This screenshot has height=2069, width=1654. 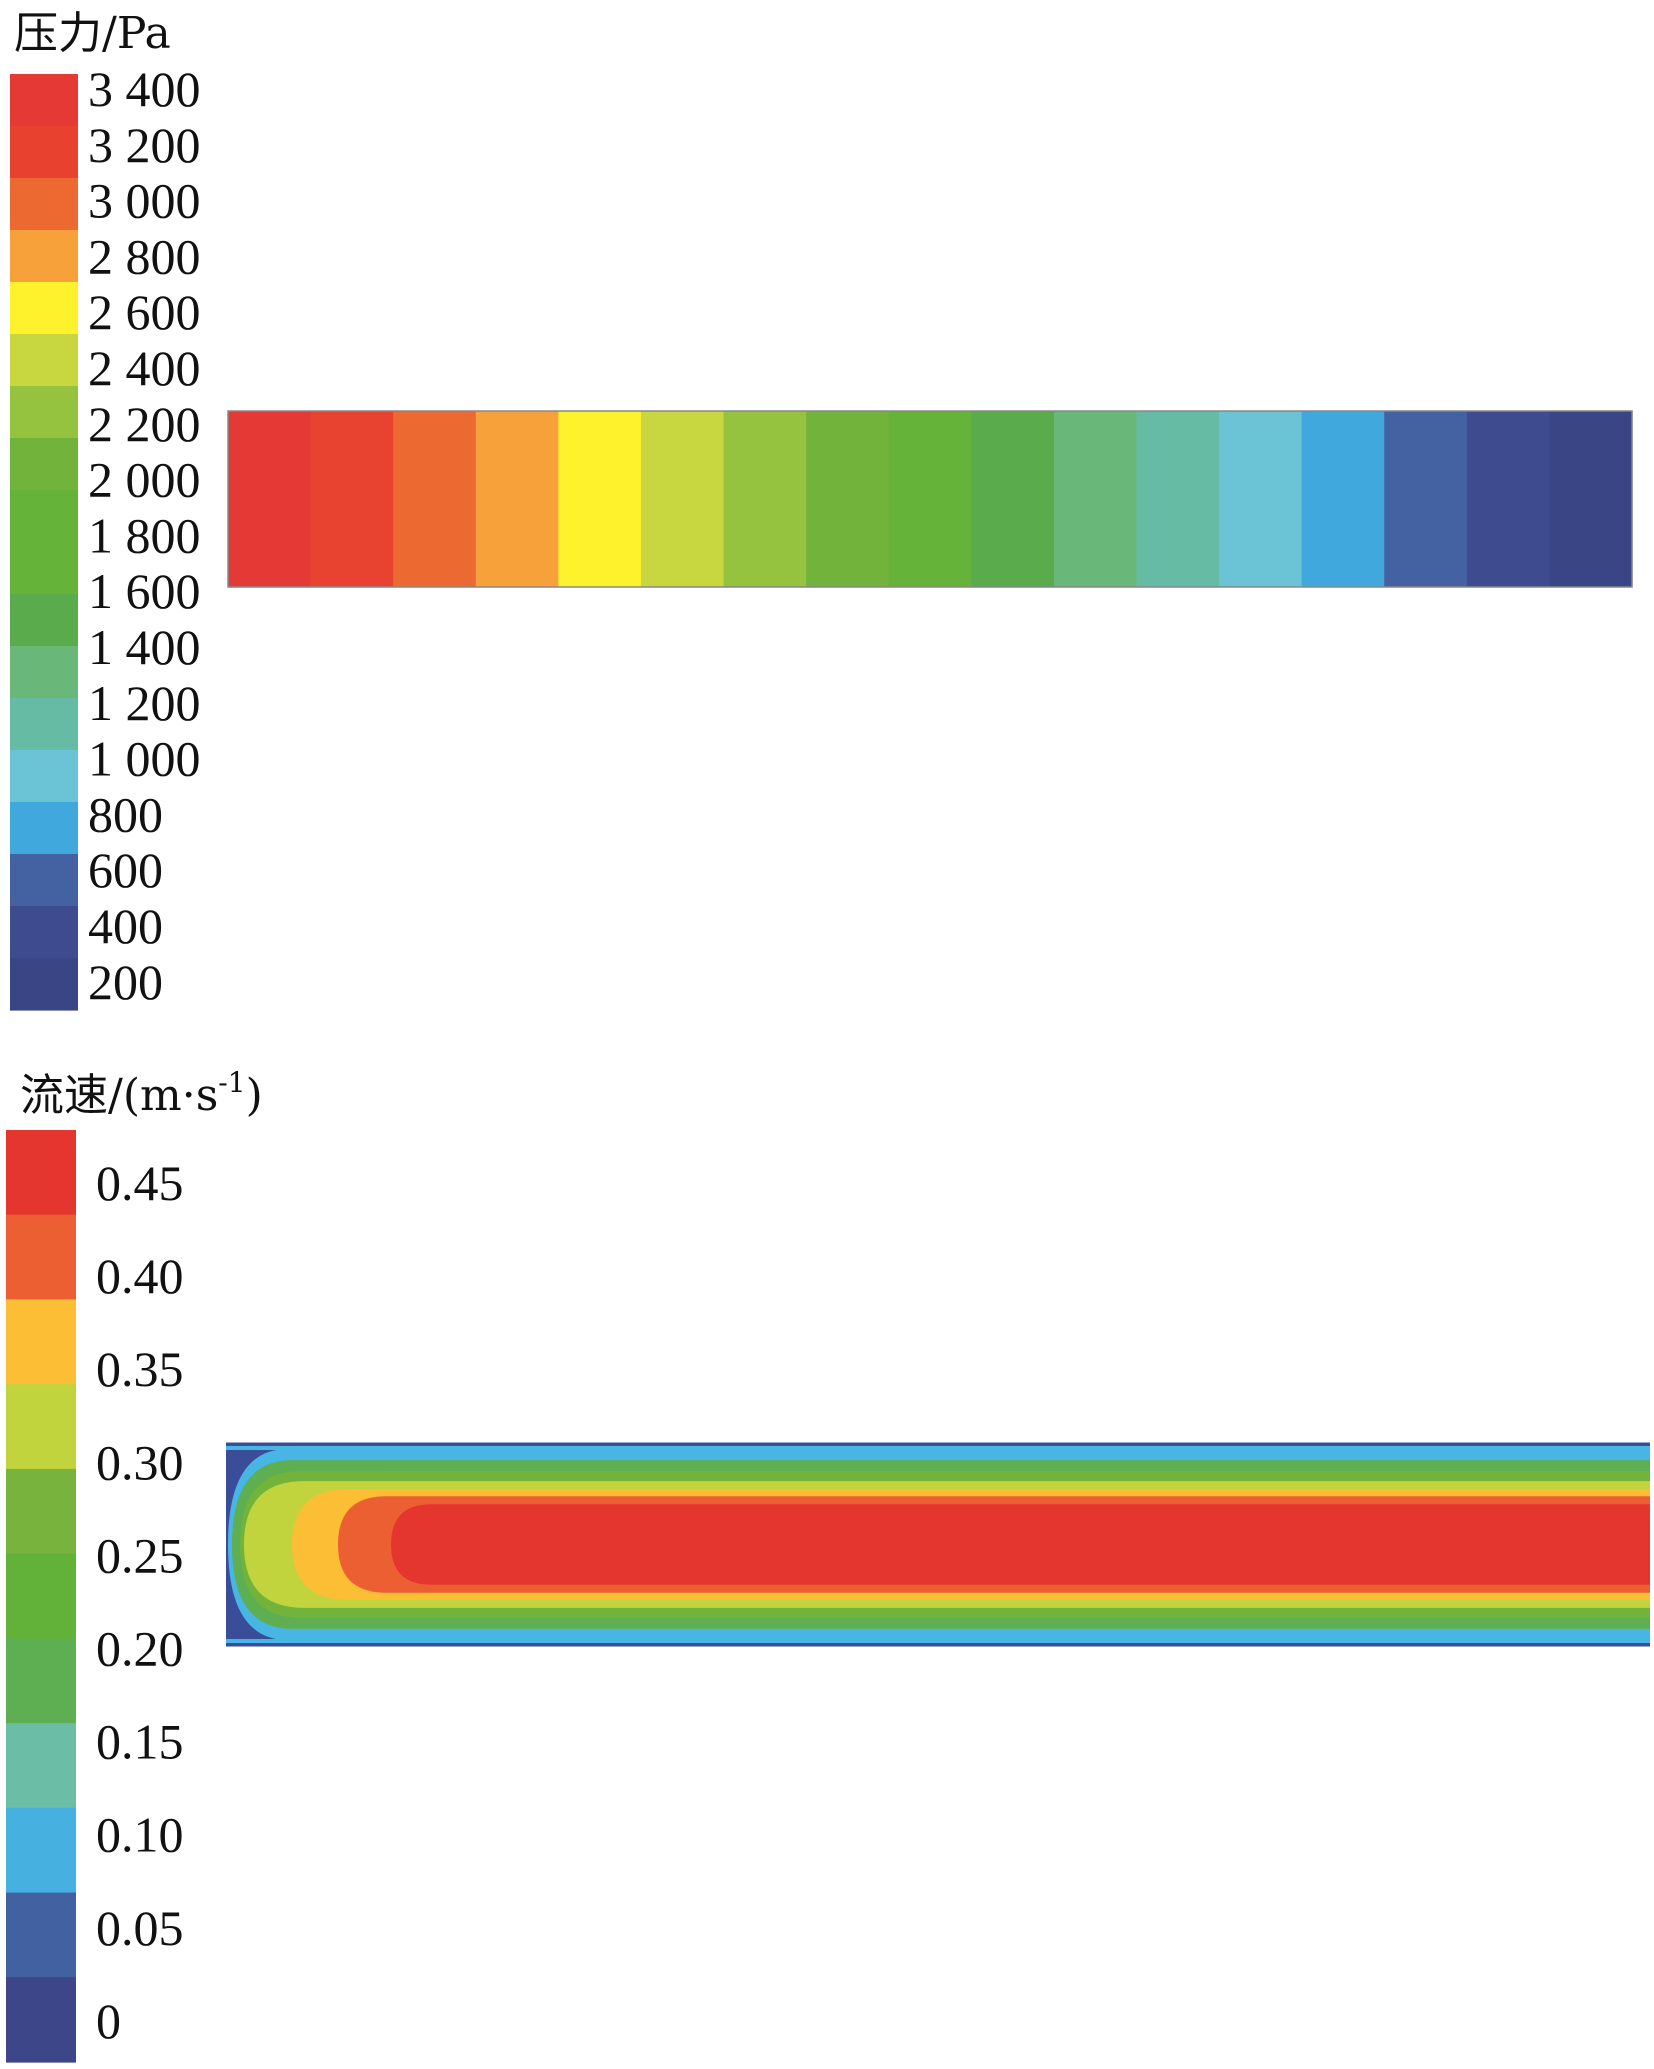 I want to click on velocity-tick-label: 0.05, so click(x=140, y=1928).